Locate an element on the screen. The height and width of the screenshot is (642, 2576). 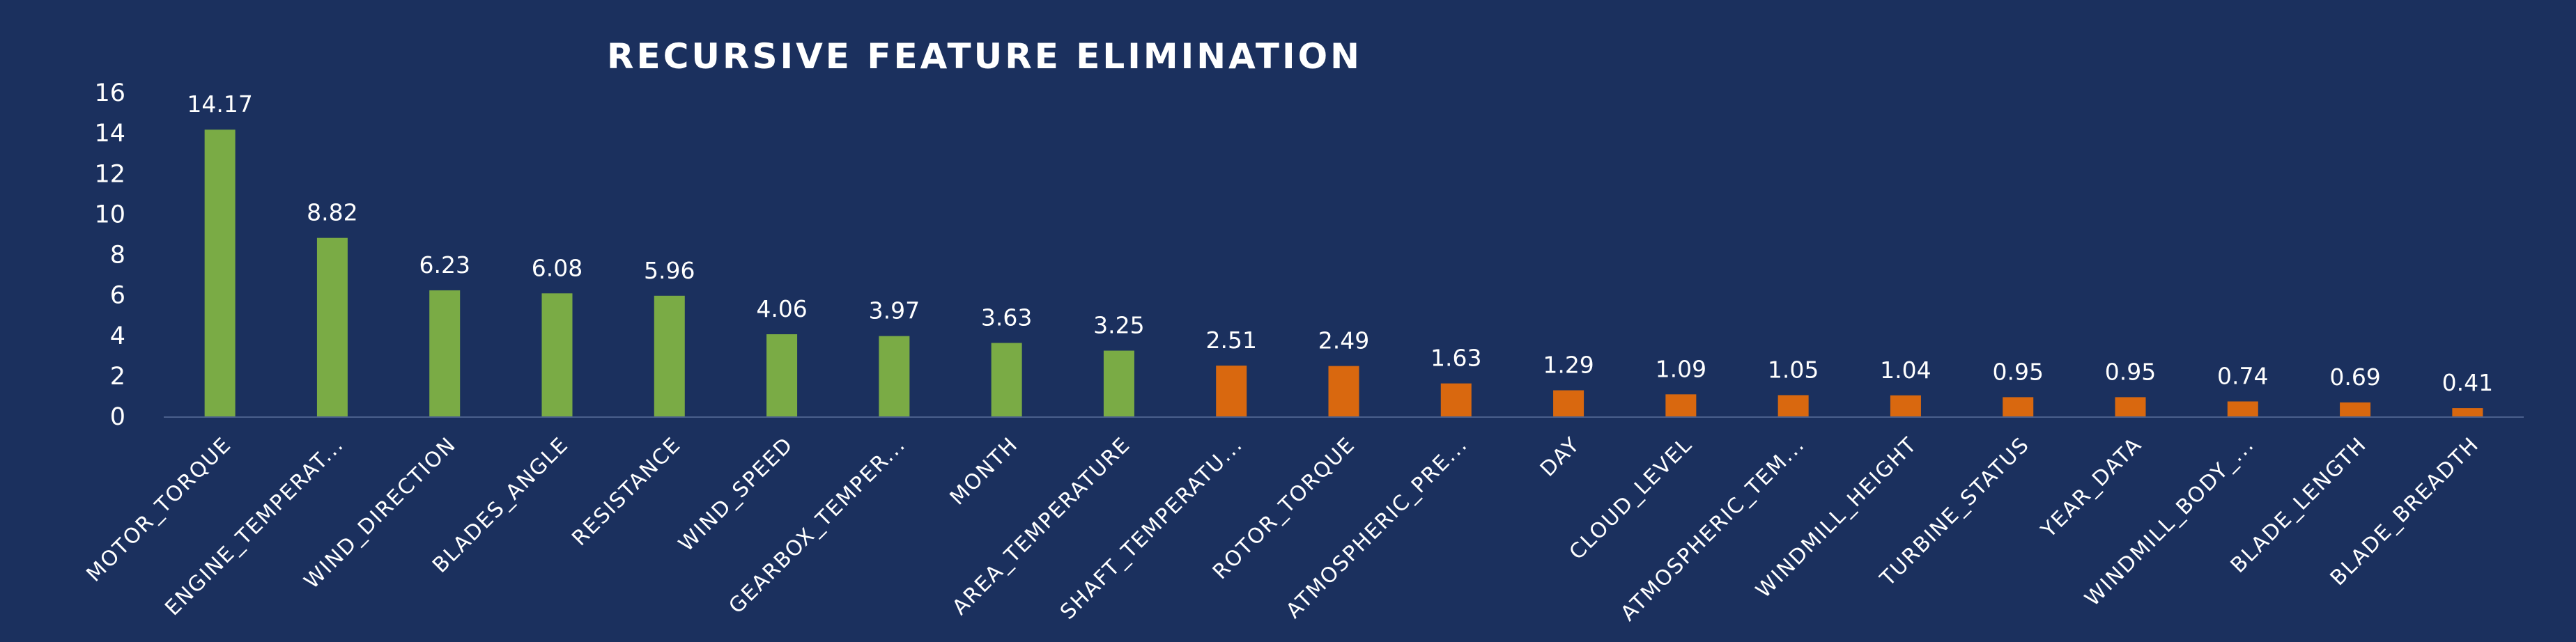
x-tick-label: MONTH is located at coordinates (985, 471).